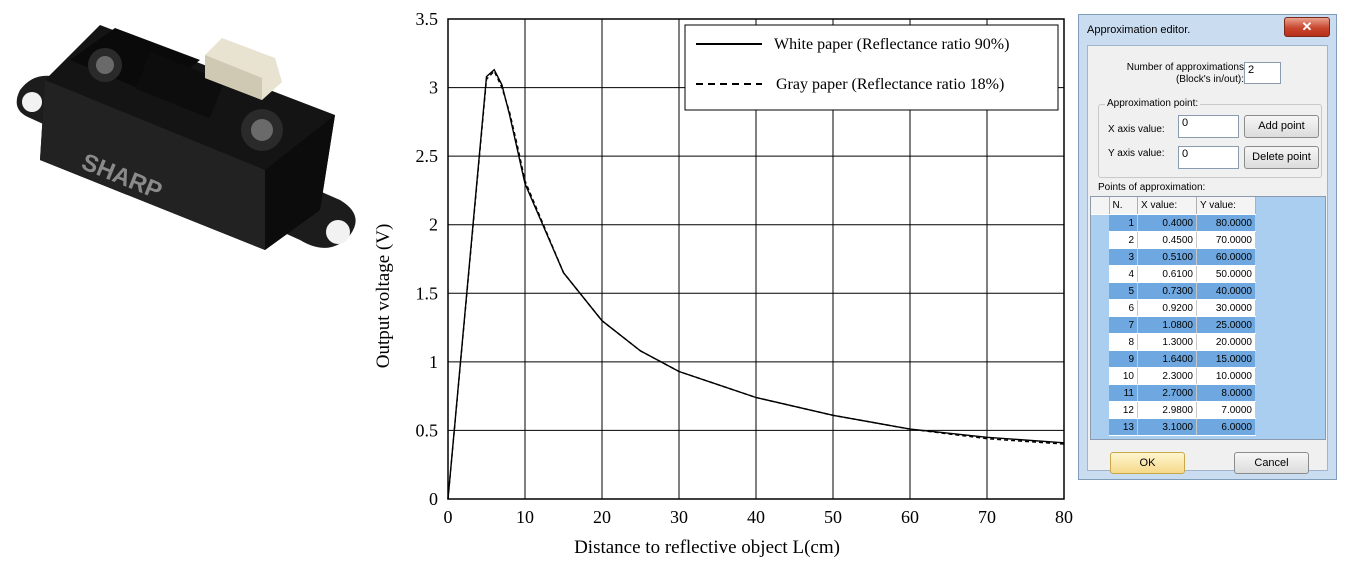  I want to click on cell-x-value: 0.4000, so click(1167, 223).